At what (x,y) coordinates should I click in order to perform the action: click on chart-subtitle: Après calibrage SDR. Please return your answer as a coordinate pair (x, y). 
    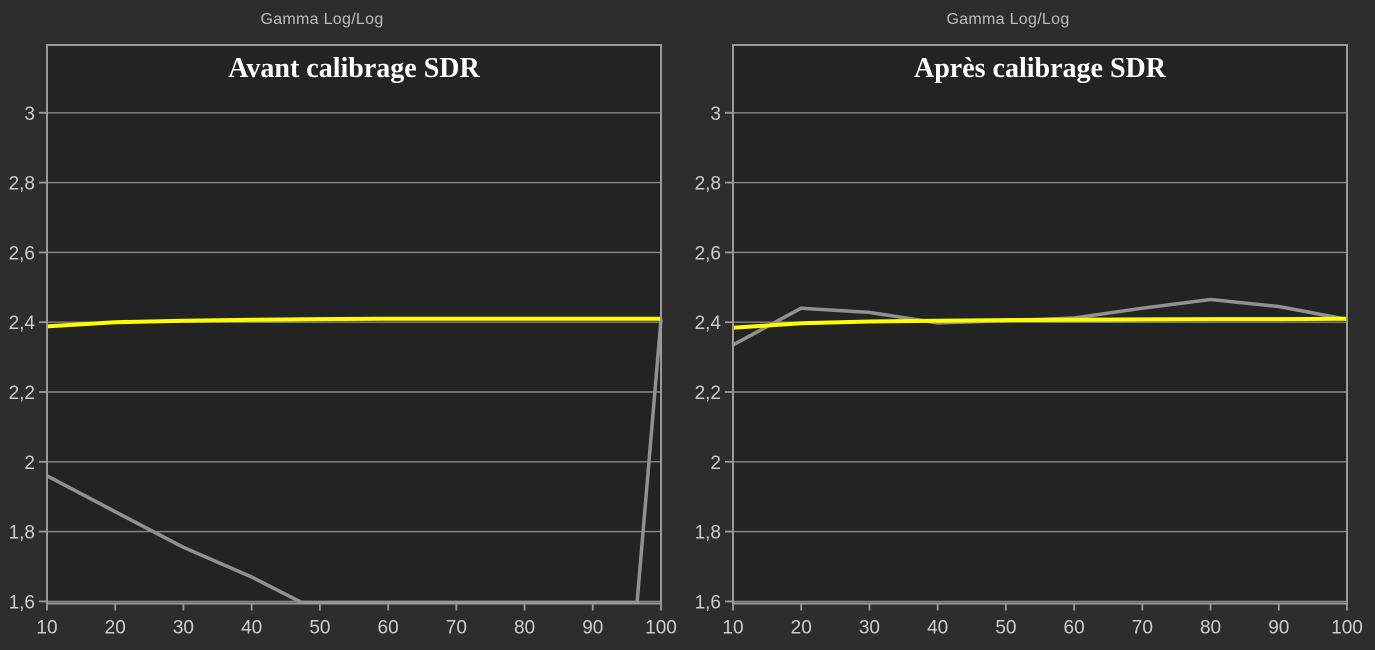
    Looking at the image, I should click on (1040, 68).